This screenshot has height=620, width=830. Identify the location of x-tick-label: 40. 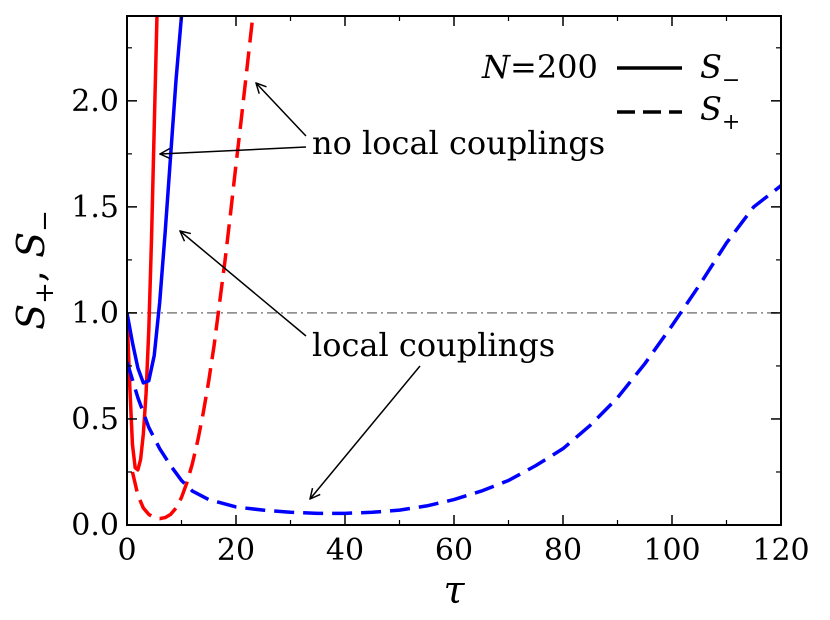
(345, 550).